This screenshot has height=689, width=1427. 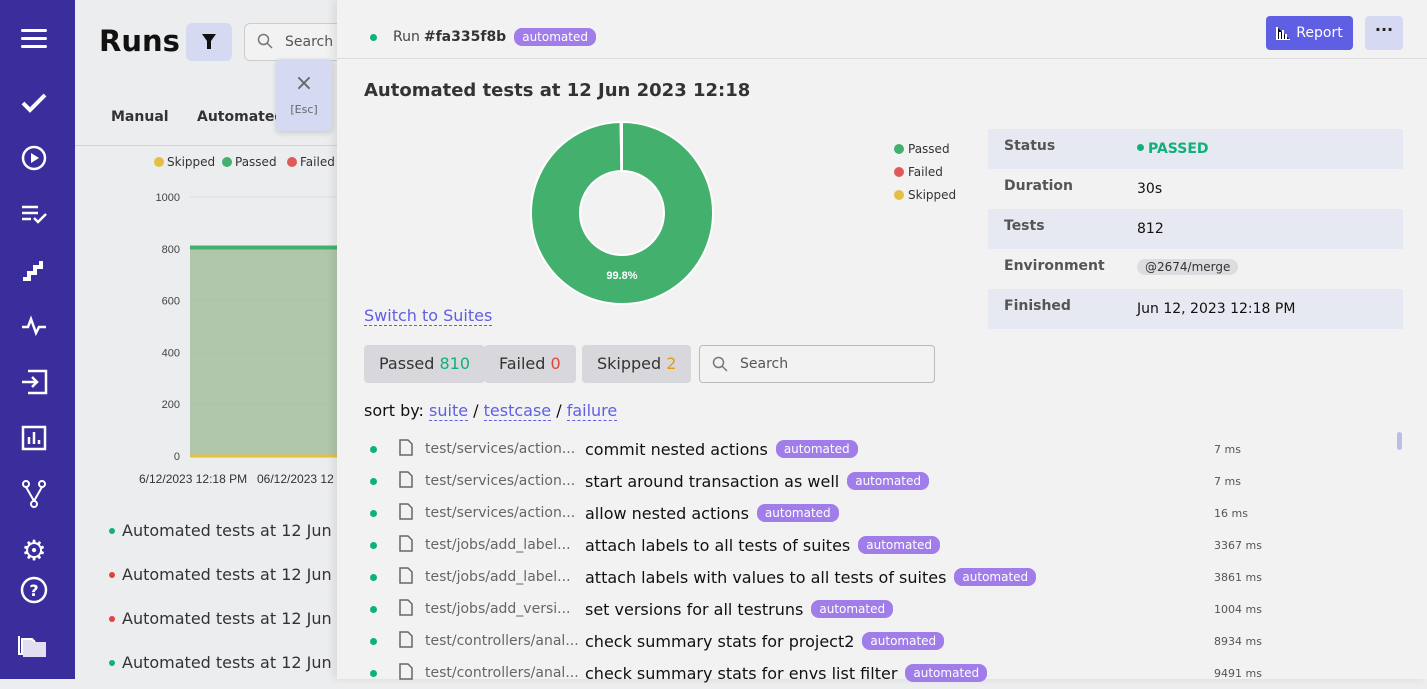 I want to click on tests-search-input: Search, so click(x=817, y=364).